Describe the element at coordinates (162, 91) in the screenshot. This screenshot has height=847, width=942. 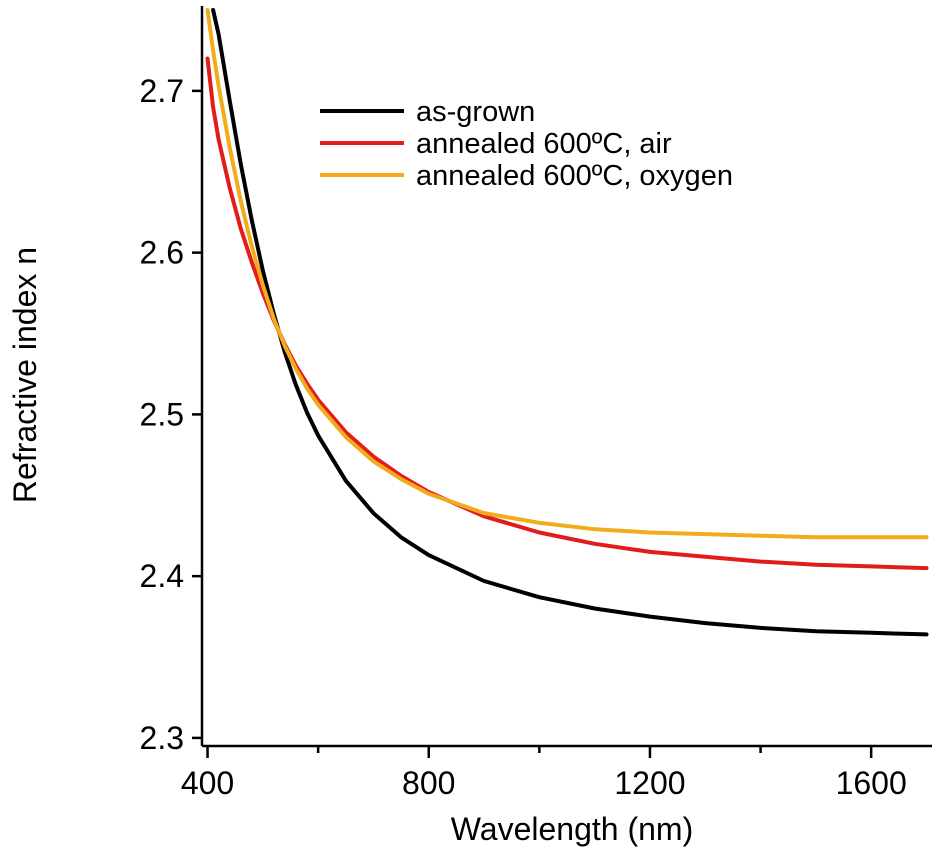
I see `y-tick-label-4: 2.7` at that location.